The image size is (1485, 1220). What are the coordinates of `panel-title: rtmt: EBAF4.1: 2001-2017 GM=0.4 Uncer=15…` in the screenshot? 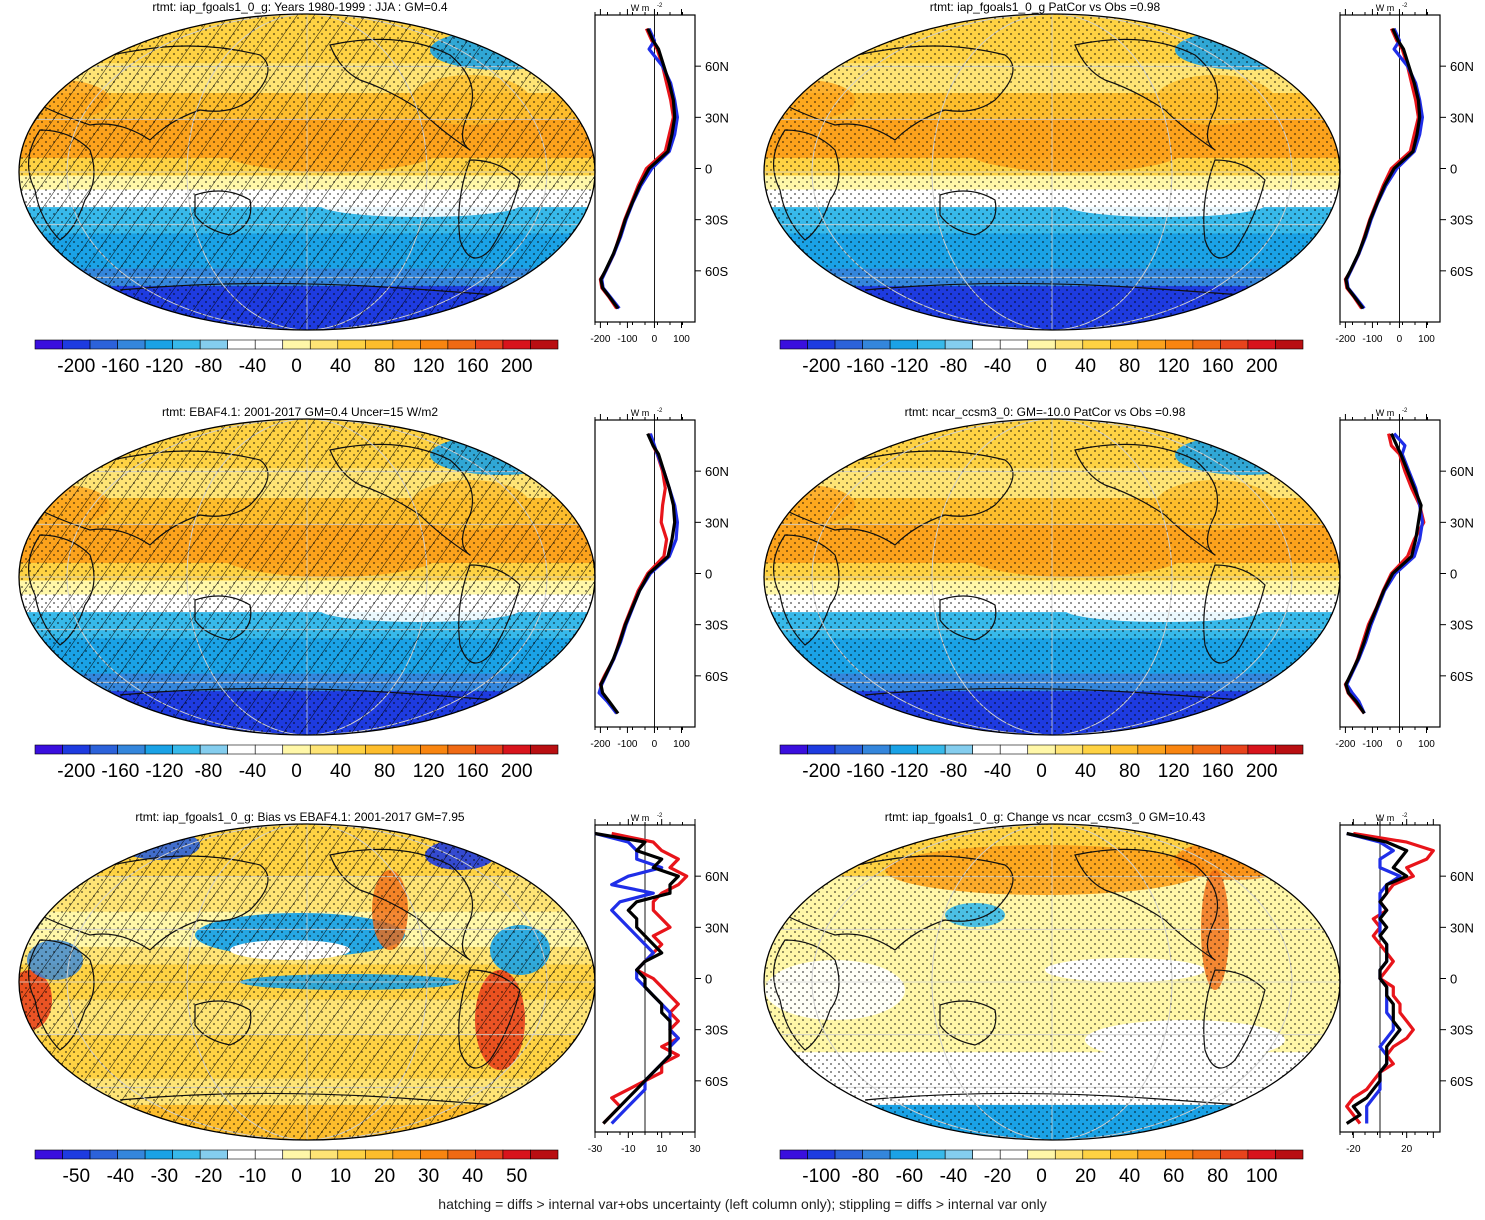 It's located at (300, 412).